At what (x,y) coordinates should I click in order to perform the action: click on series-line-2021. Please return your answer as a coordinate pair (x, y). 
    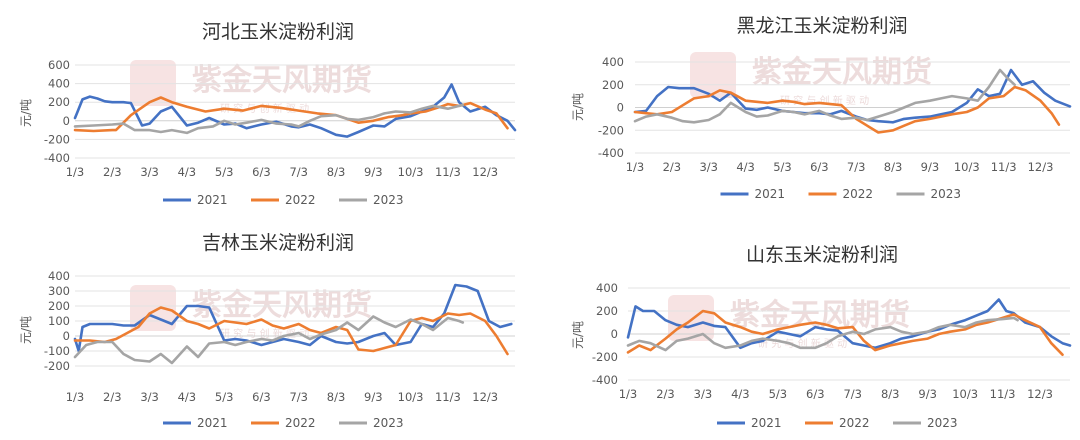
    Looking at the image, I should click on (849, 324).